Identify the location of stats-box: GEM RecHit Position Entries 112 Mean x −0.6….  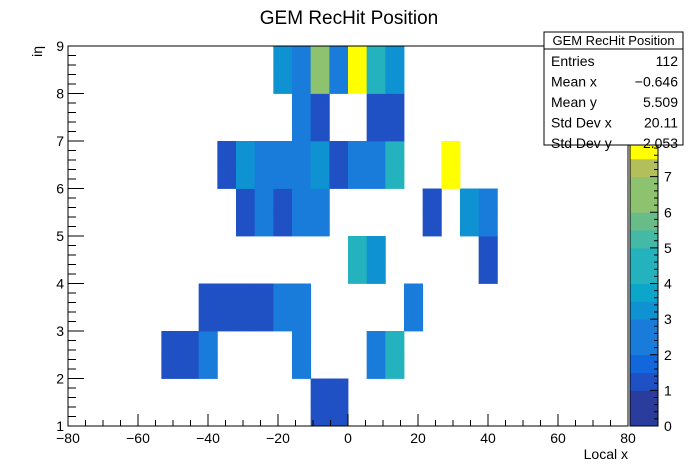
(613, 91).